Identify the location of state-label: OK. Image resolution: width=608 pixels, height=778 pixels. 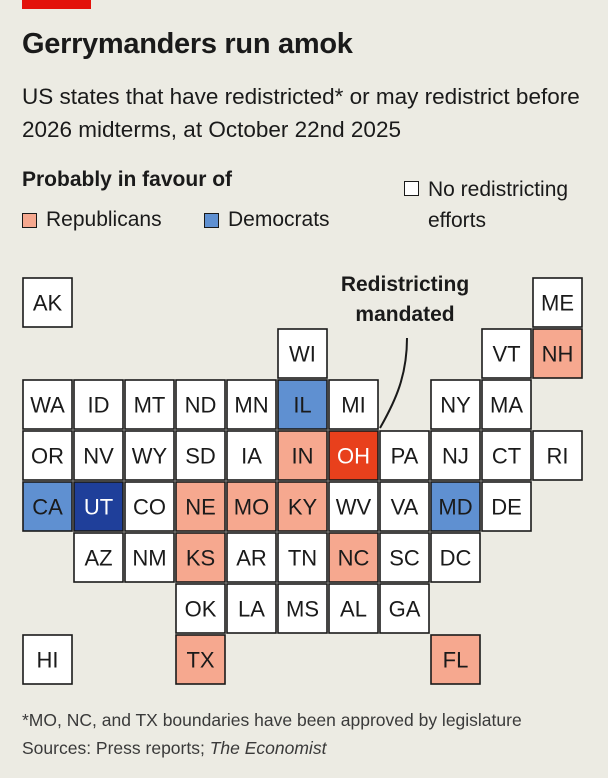
(201, 609).